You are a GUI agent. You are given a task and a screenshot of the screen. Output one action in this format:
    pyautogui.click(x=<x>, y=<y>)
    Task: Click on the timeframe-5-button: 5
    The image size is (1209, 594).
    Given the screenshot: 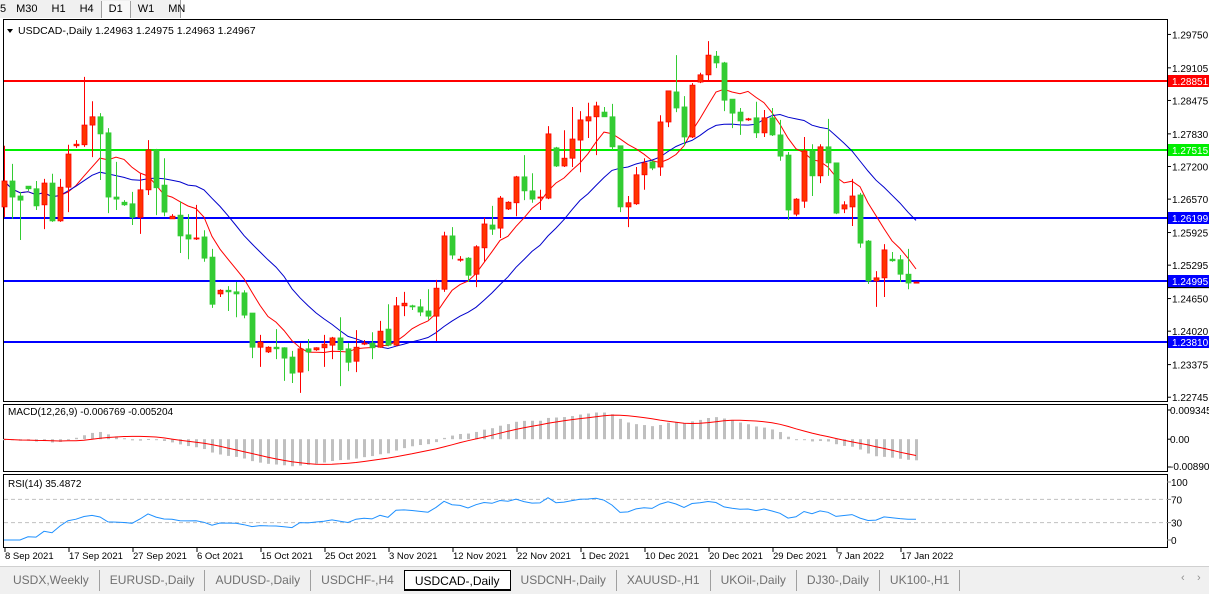 What is the action you would take?
    pyautogui.click(x=3, y=8)
    